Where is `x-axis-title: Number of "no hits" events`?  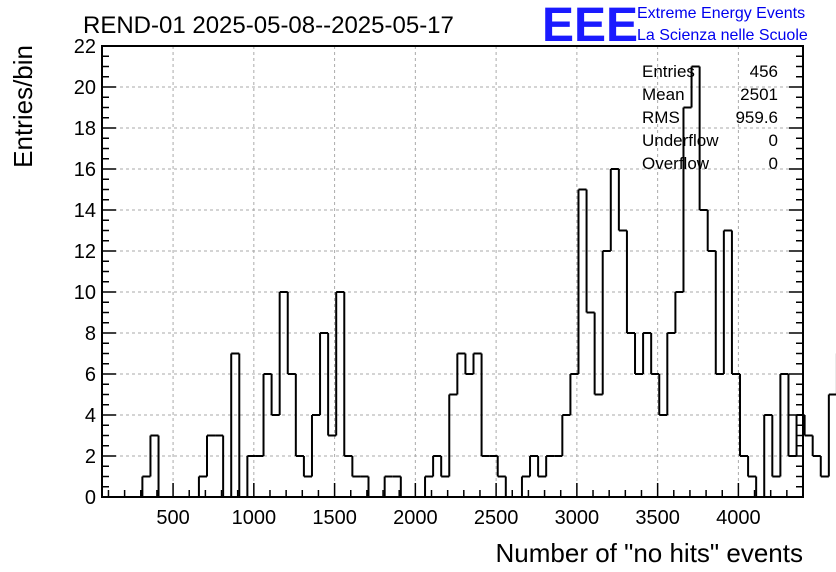 x-axis-title: Number of "no hits" events is located at coordinates (650, 553).